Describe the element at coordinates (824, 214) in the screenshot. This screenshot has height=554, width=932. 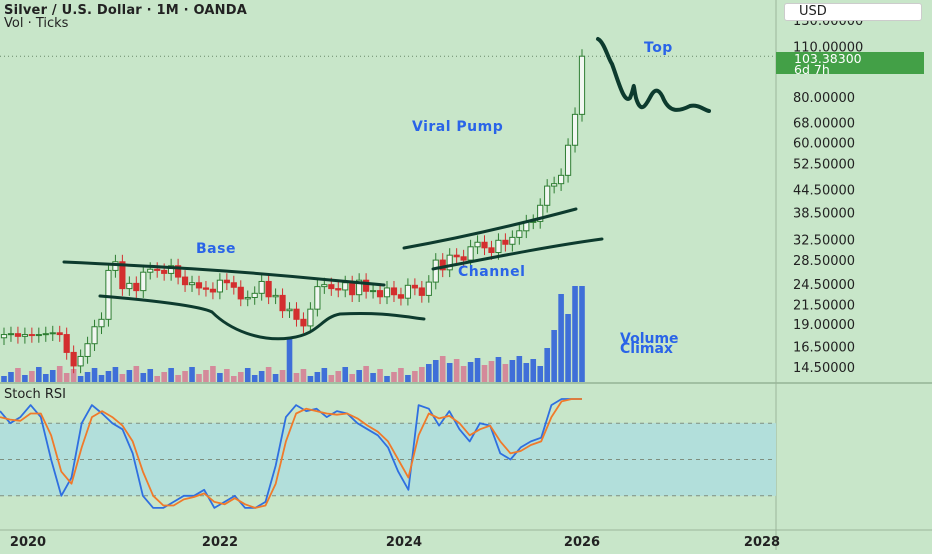
I see `price-tick-label: 38.50000` at that location.